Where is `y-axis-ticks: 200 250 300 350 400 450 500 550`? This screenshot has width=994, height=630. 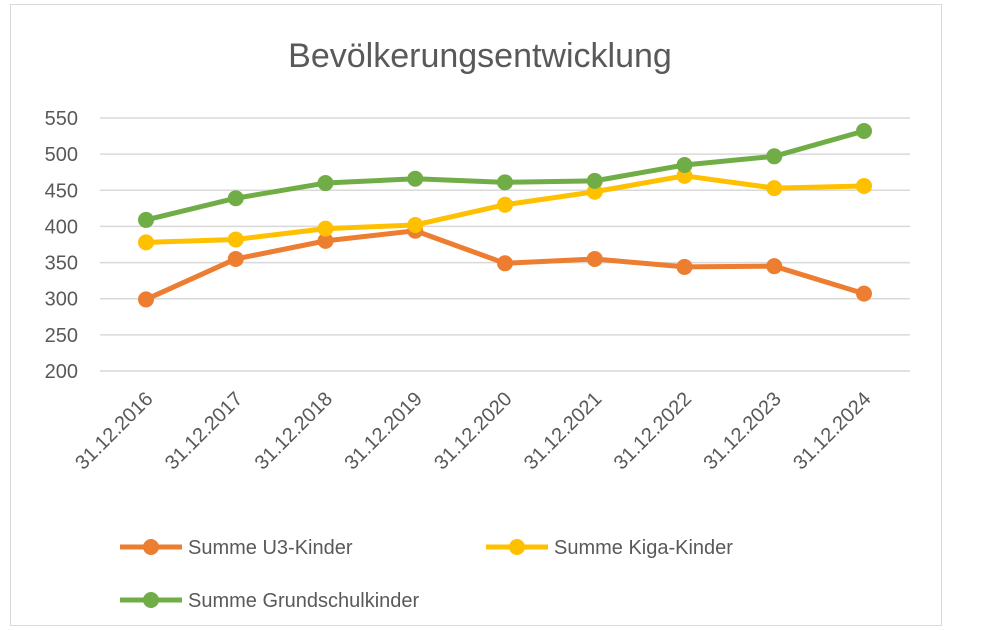 y-axis-ticks: 200 250 300 350 400 450 500 550 is located at coordinates (61, 245).